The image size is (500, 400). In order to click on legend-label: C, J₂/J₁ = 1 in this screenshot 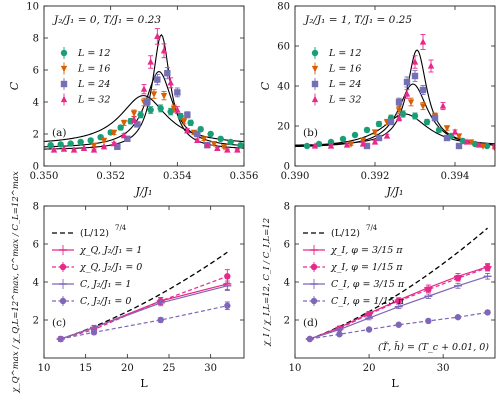, I will do `click(105, 284)`.